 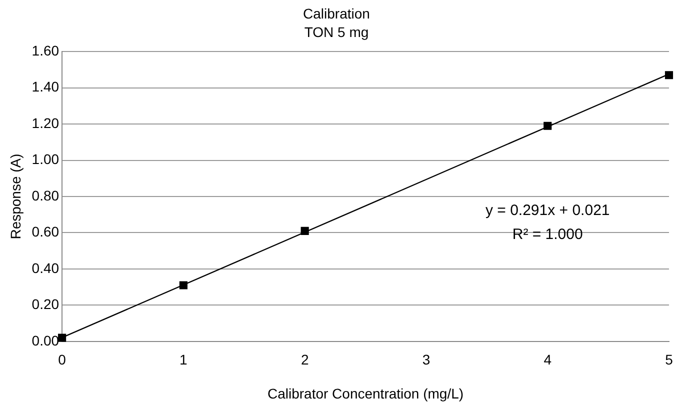 I want to click on x-tick-label: 3, so click(x=426, y=360).